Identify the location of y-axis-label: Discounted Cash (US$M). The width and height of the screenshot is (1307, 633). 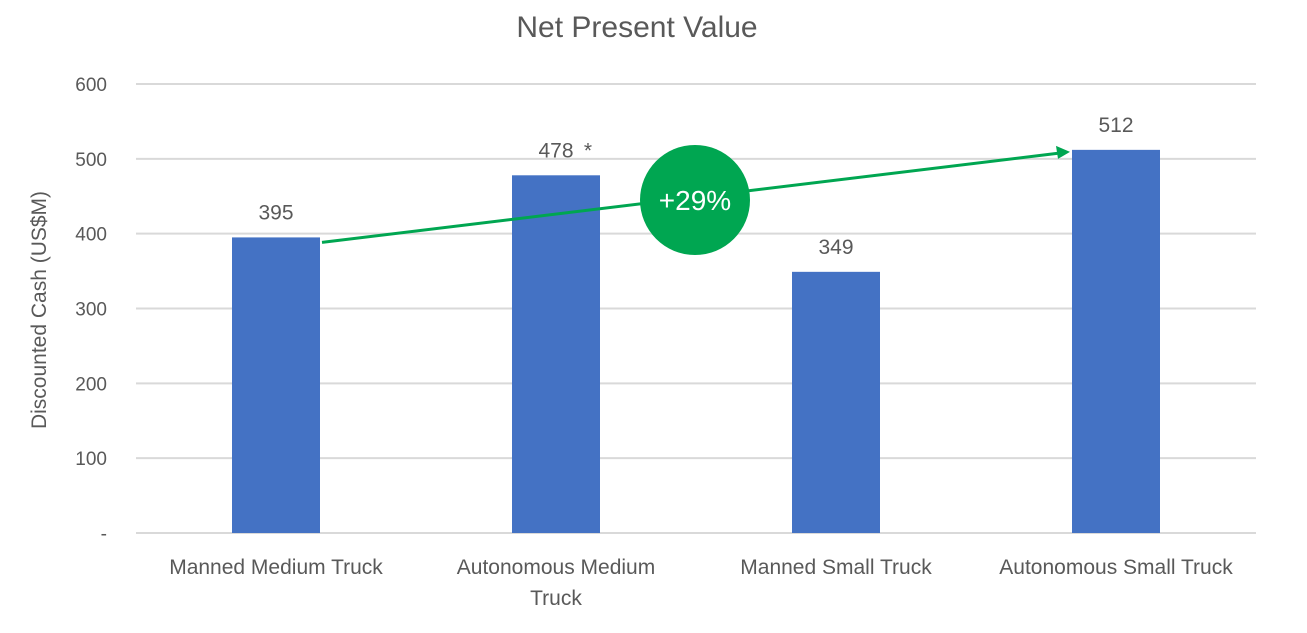
(39, 310).